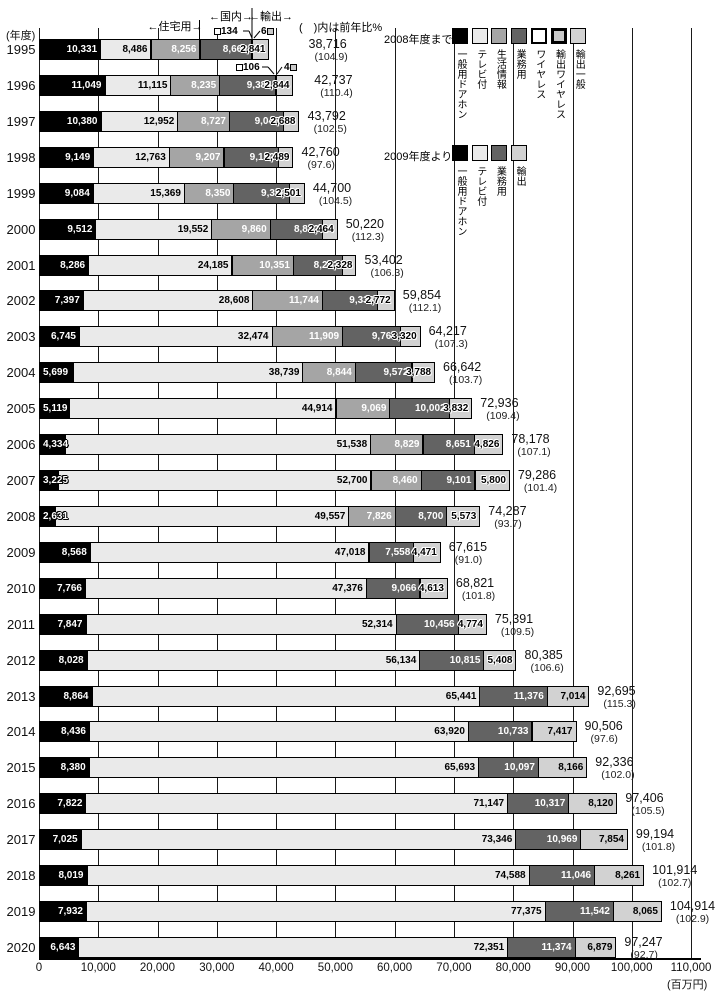  I want to click on bar-segment-info: 8,235, so click(195, 85).